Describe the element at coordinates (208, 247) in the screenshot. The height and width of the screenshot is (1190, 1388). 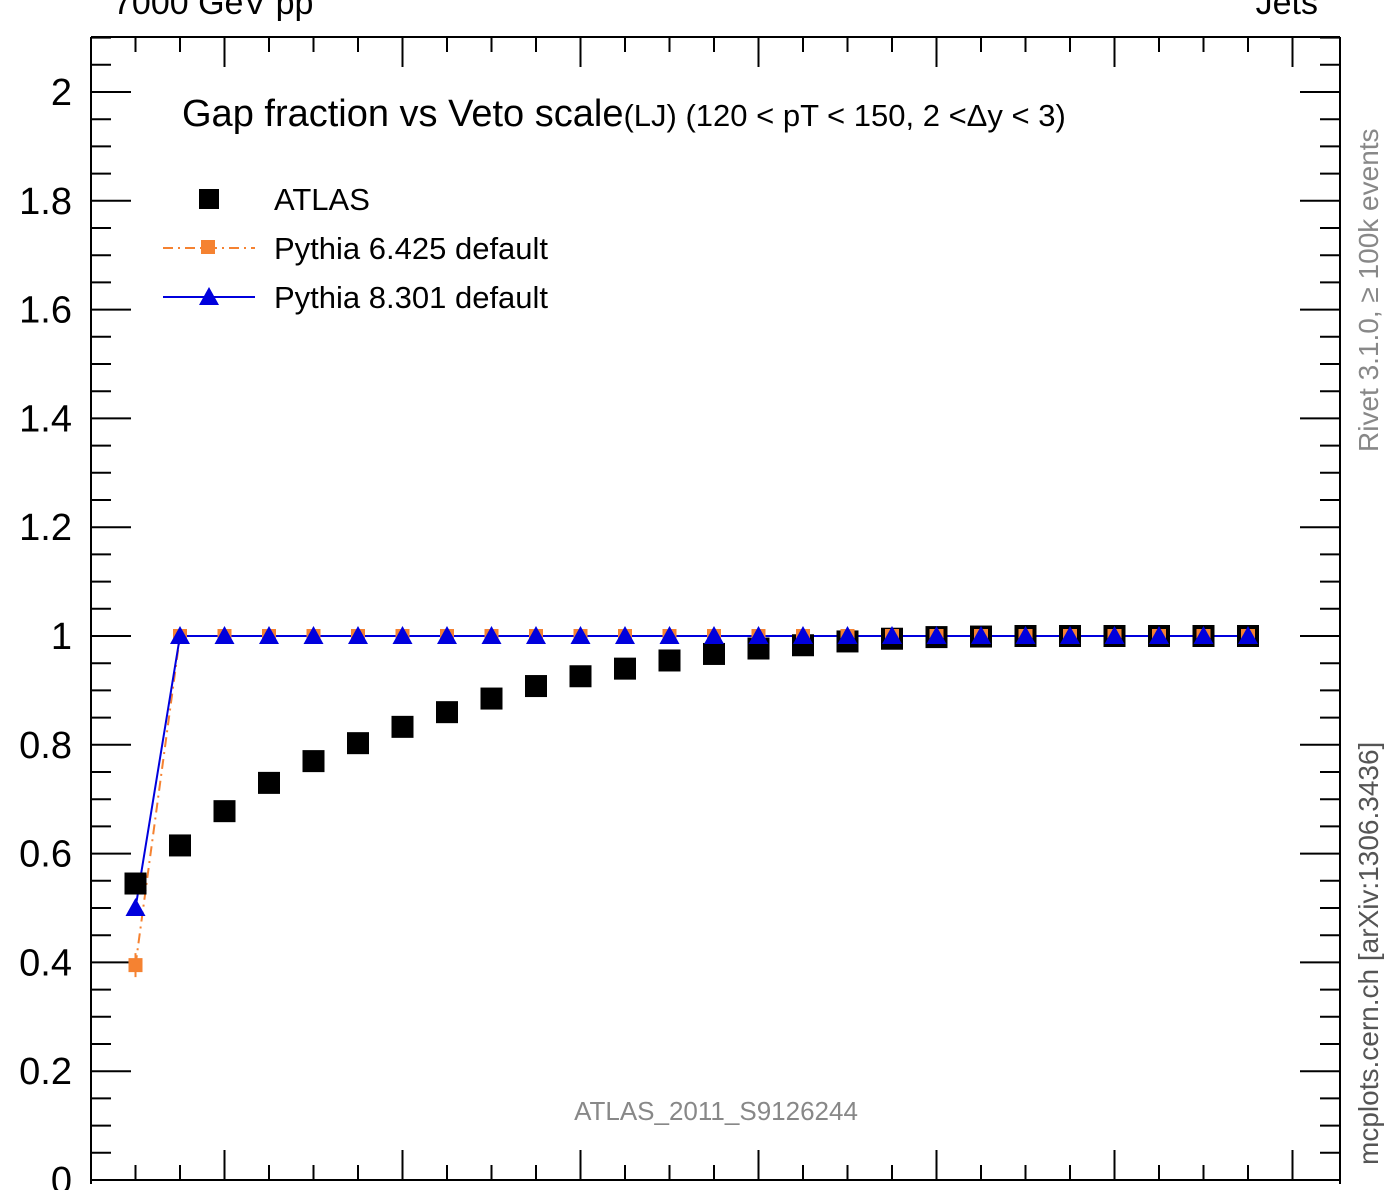
I see `legend-pythia6-marker` at that location.